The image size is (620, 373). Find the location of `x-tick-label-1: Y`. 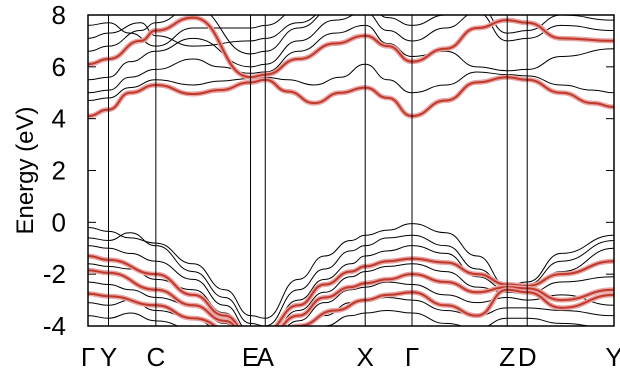

x-tick-label-1: Y is located at coordinates (108, 357).